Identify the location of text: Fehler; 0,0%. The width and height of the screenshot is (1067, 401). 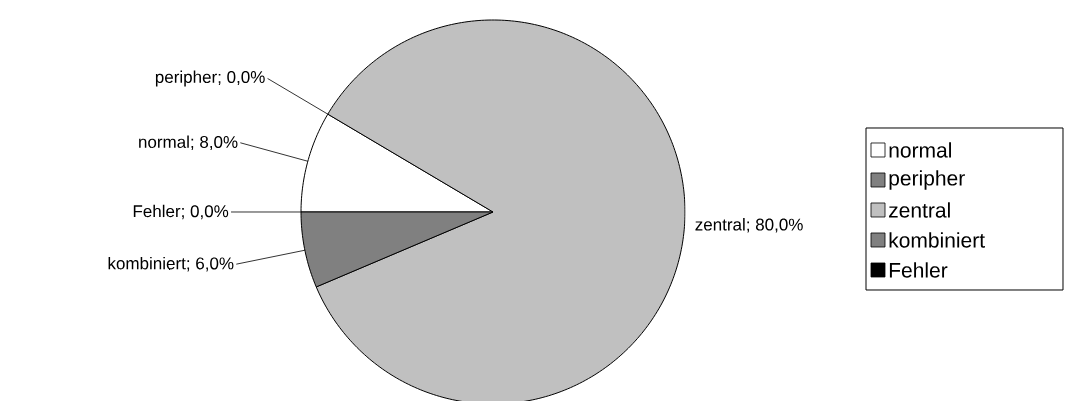
(181, 212).